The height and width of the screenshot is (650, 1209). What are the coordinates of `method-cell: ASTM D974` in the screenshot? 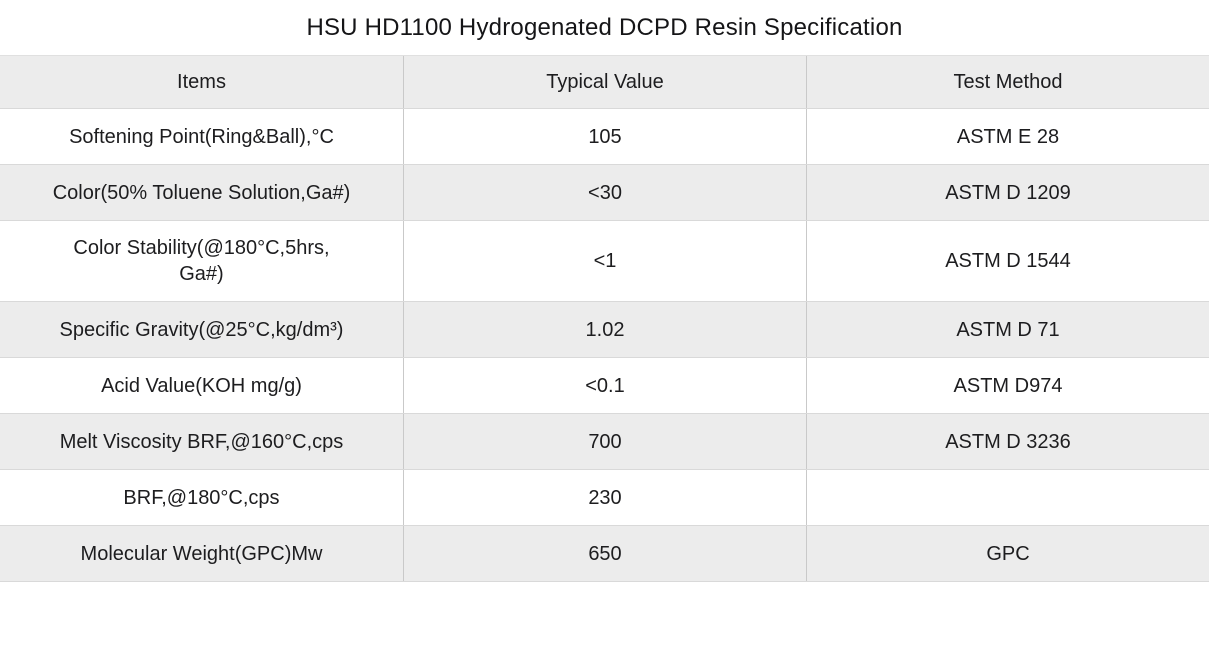 It's located at (1007, 385).